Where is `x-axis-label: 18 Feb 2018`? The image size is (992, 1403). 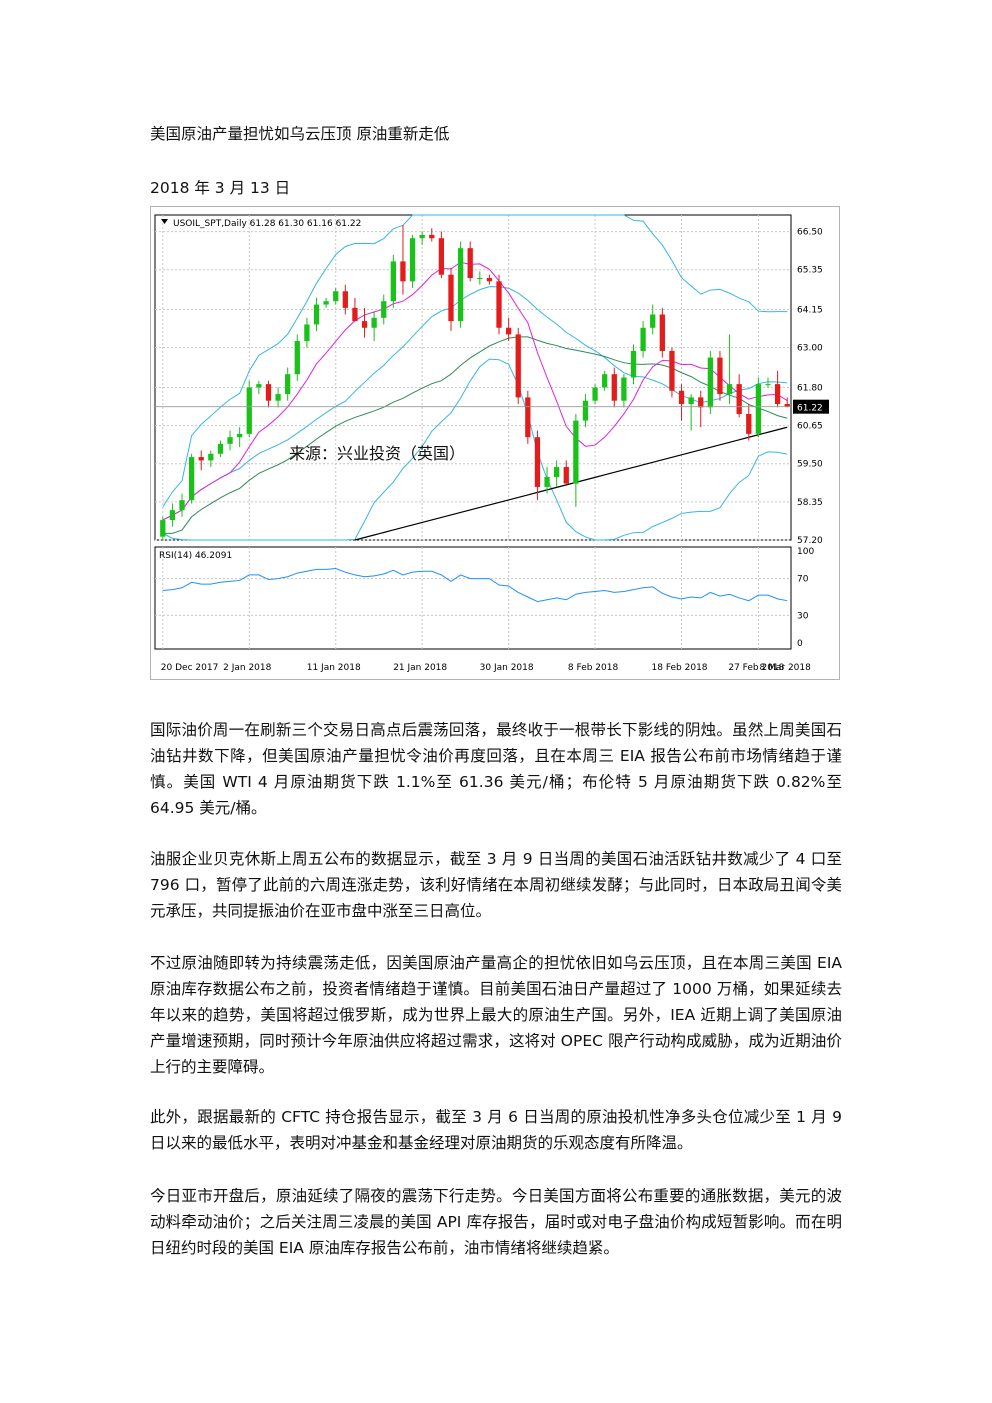
x-axis-label: 18 Feb 2018 is located at coordinates (680, 668).